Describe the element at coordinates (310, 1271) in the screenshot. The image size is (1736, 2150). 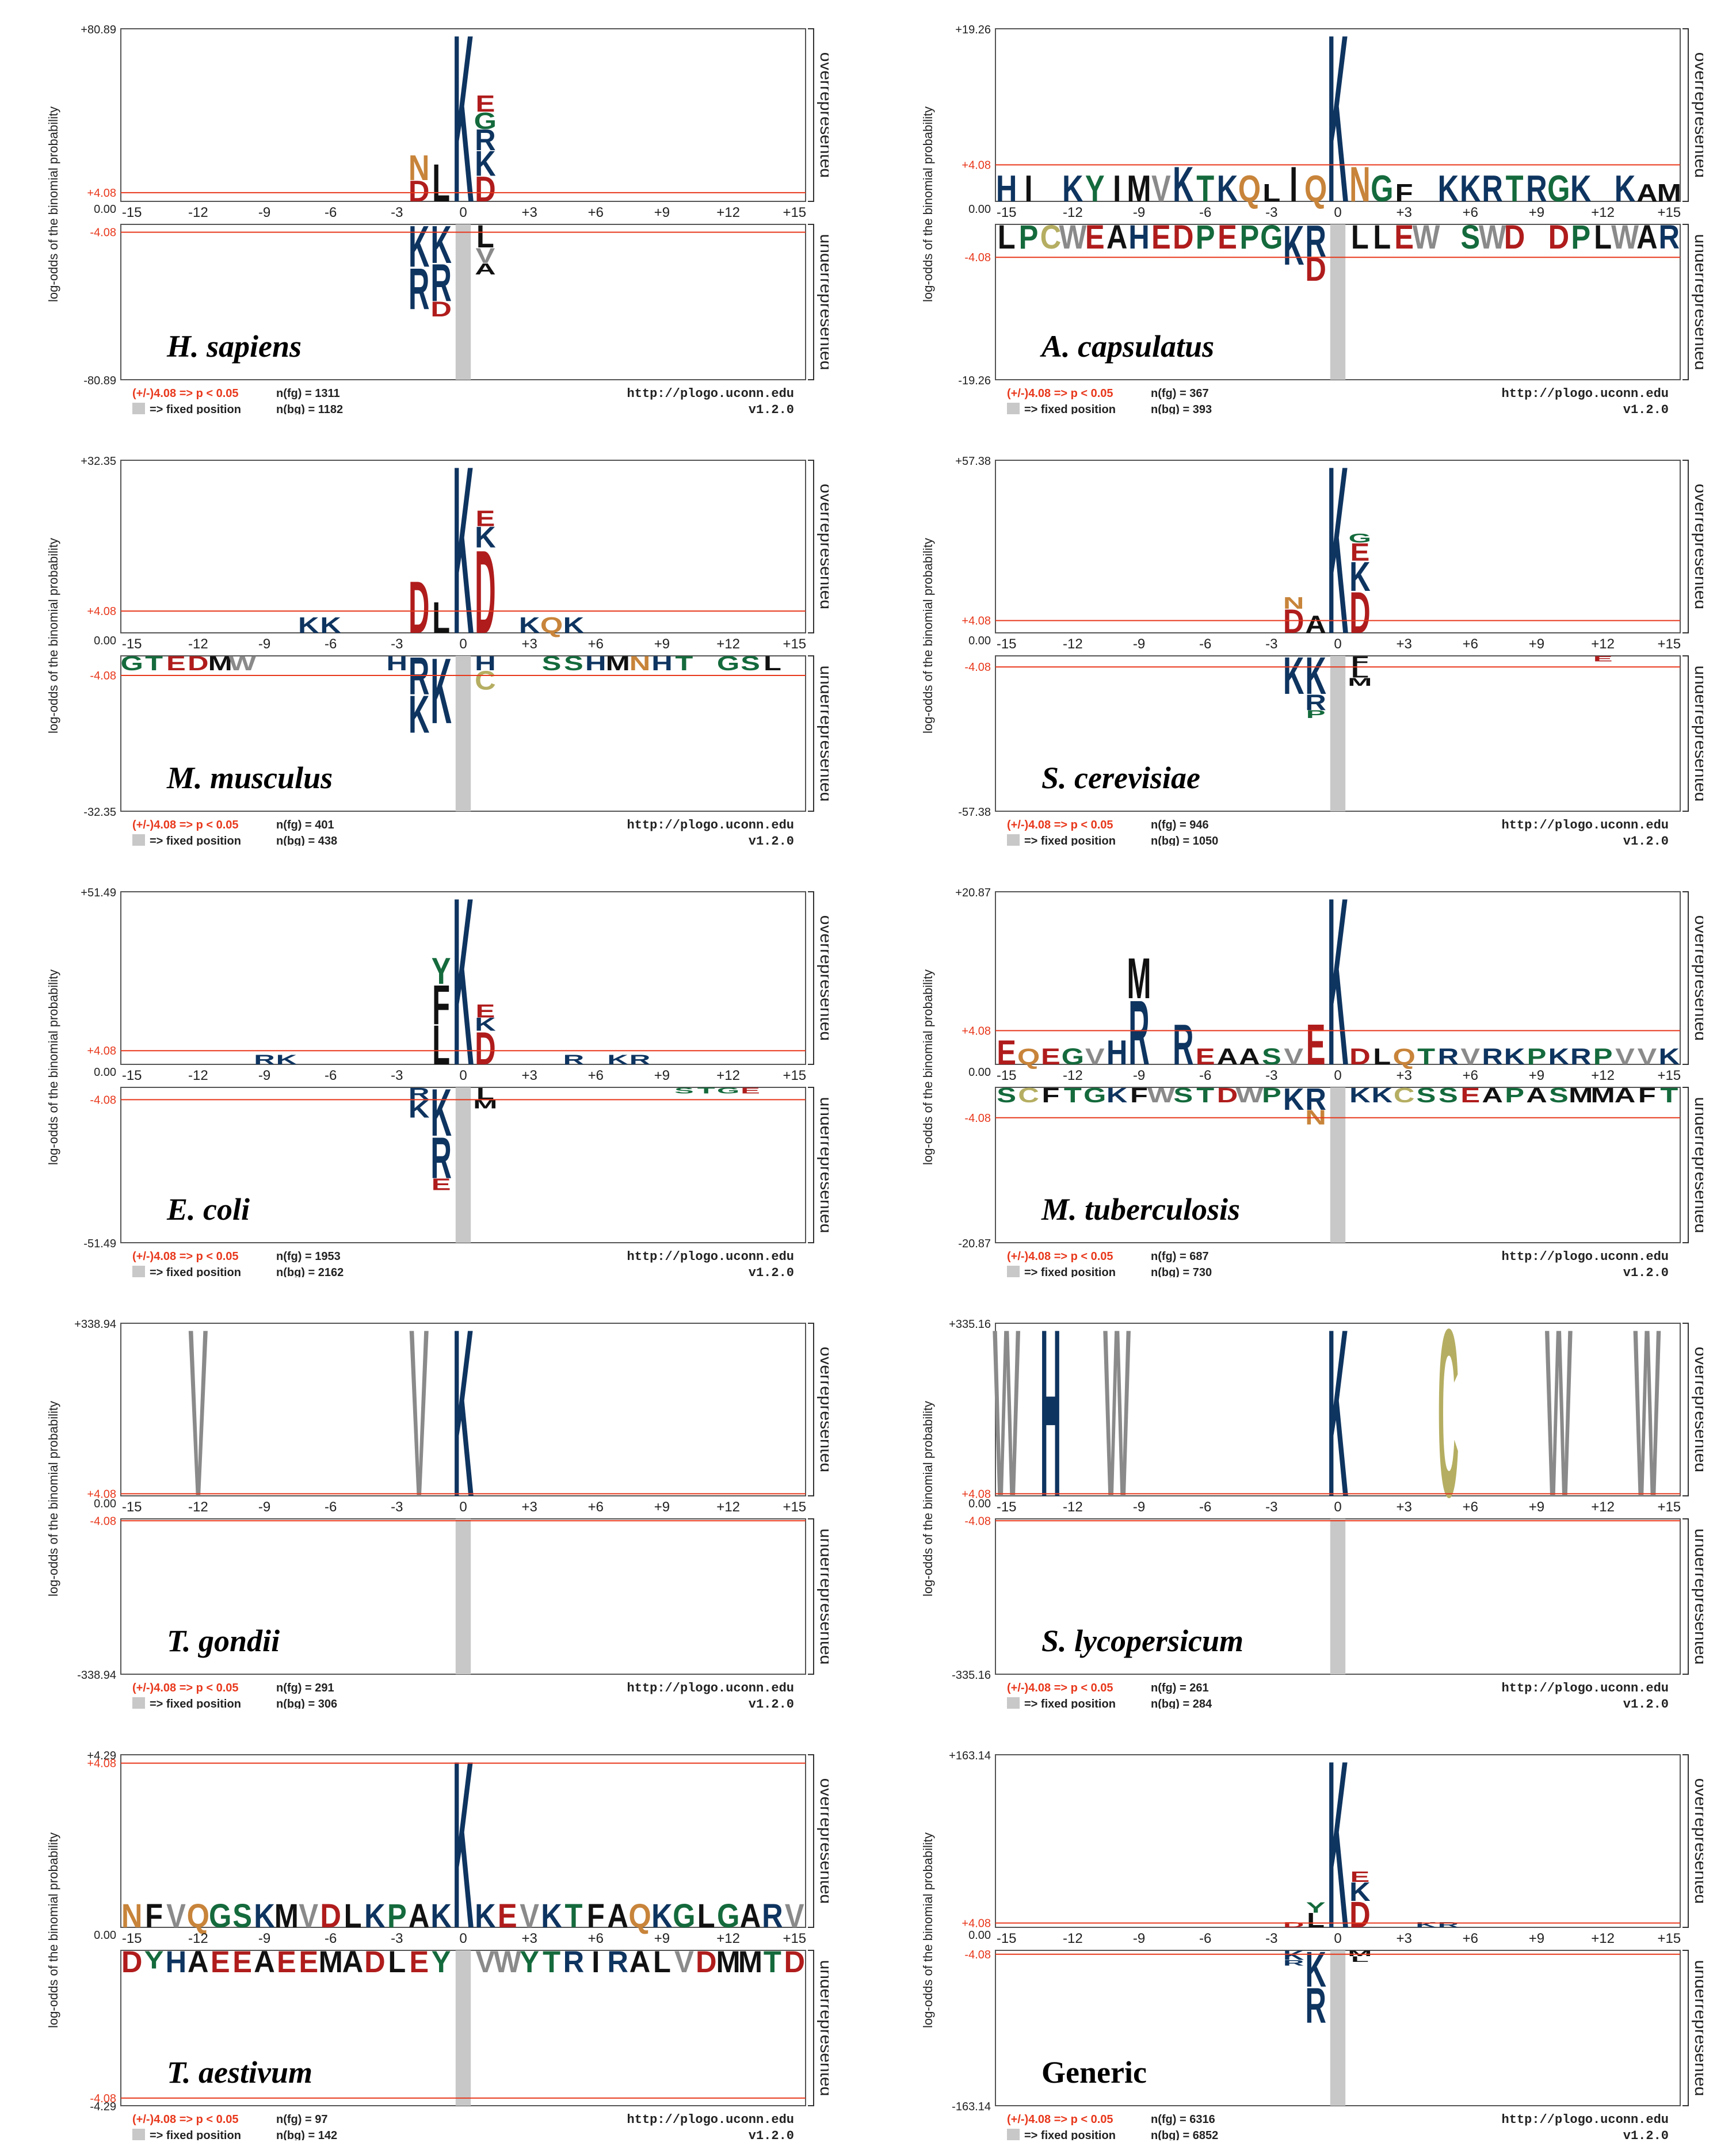
I see `n-bg: n(bg) = 2162` at that location.